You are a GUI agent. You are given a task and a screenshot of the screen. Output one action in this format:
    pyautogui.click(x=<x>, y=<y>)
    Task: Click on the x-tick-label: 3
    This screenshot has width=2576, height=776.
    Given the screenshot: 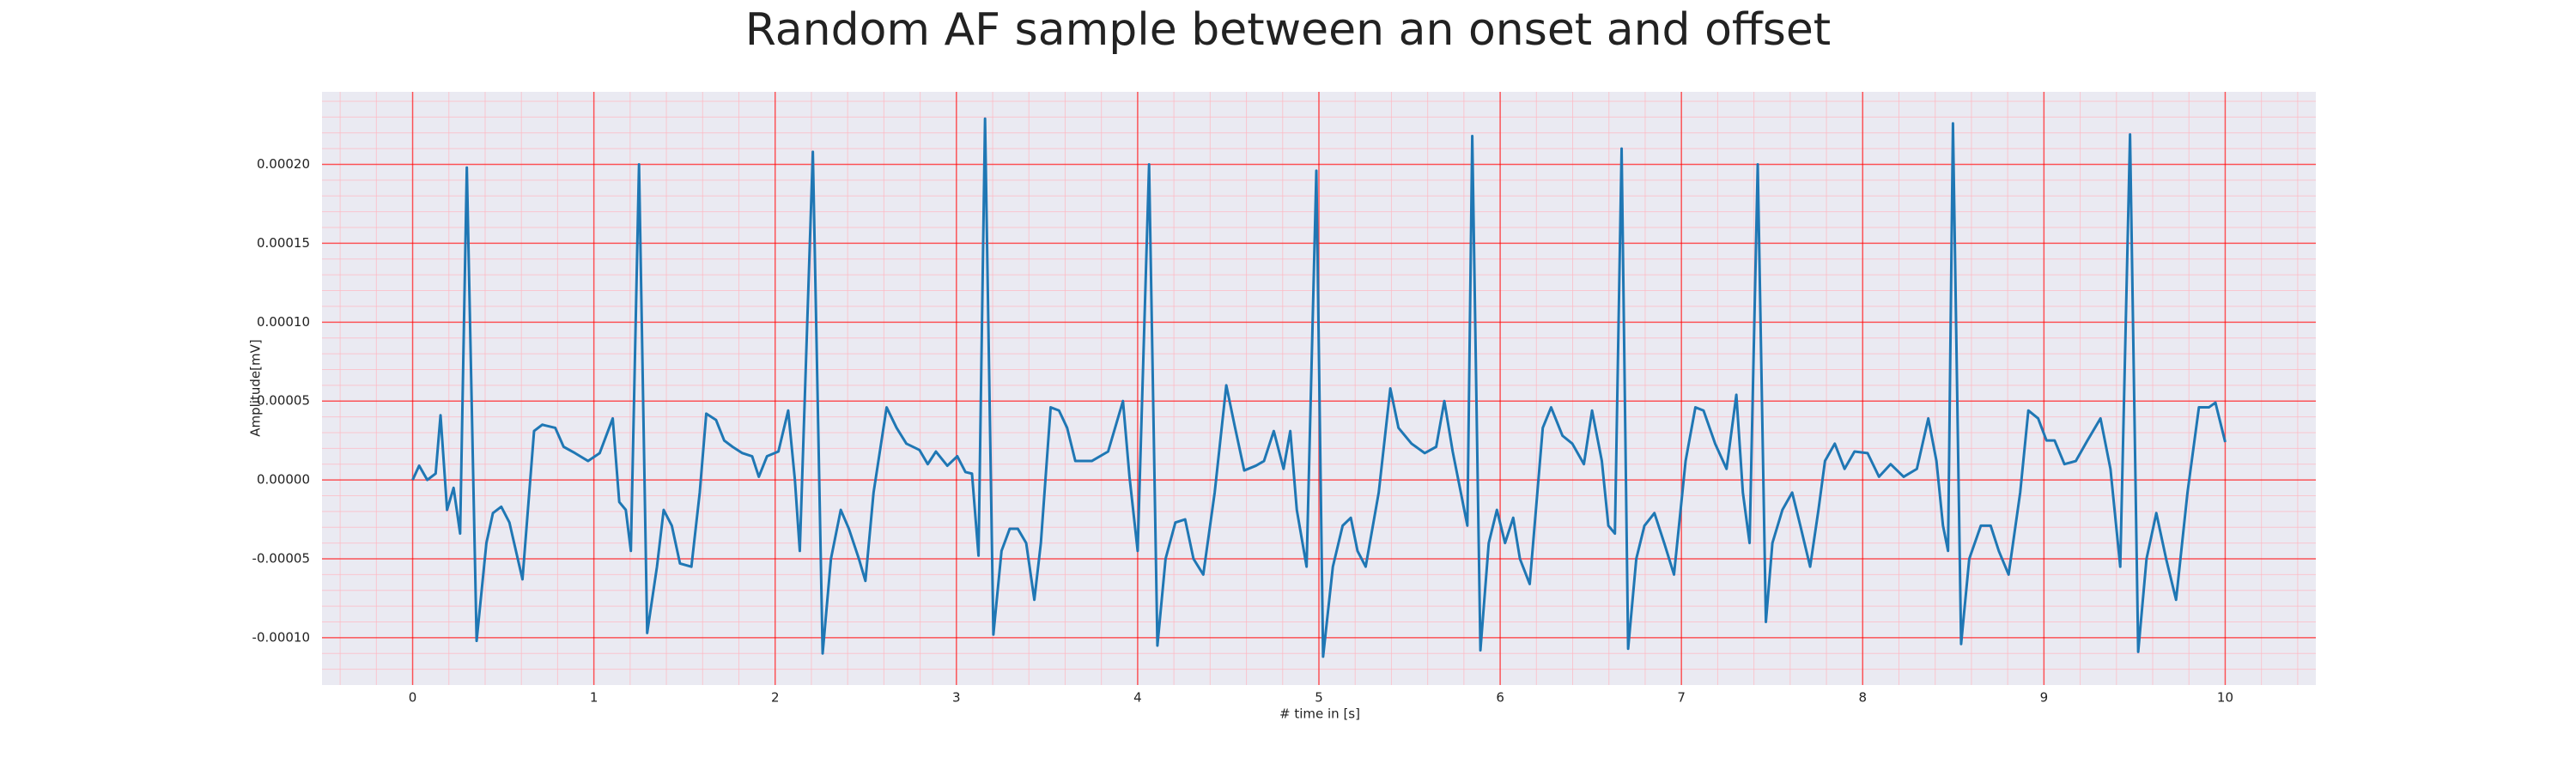 What is the action you would take?
    pyautogui.click(x=957, y=698)
    